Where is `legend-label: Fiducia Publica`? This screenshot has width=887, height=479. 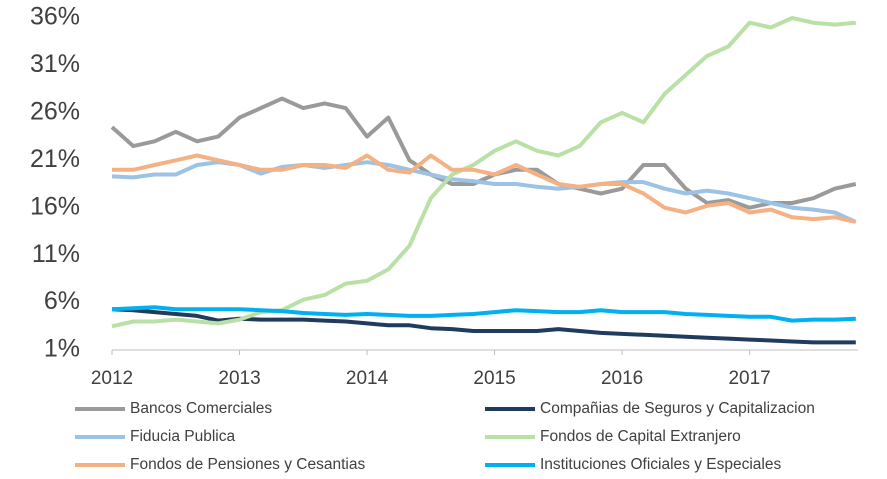 legend-label: Fiducia Publica is located at coordinates (182, 436).